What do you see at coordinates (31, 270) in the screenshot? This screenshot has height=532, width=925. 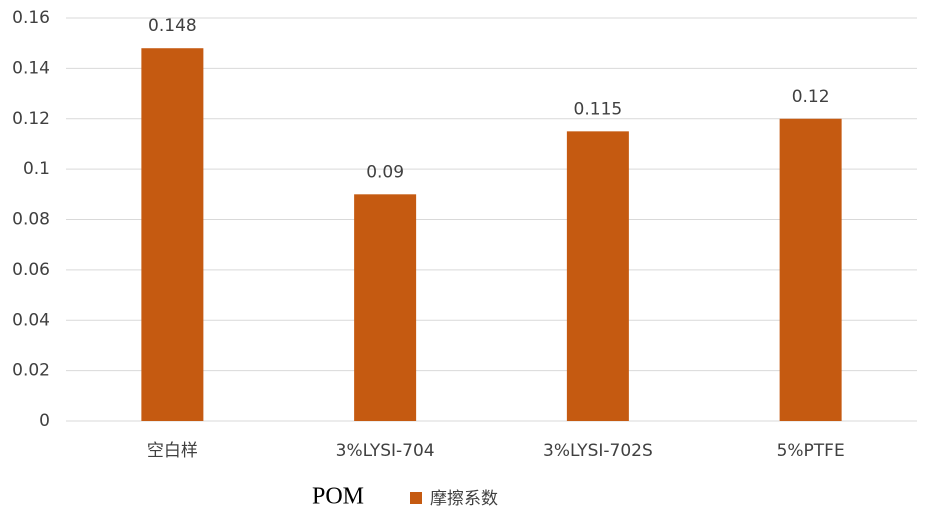 I see `y-tick-label: 0.06` at bounding box center [31, 270].